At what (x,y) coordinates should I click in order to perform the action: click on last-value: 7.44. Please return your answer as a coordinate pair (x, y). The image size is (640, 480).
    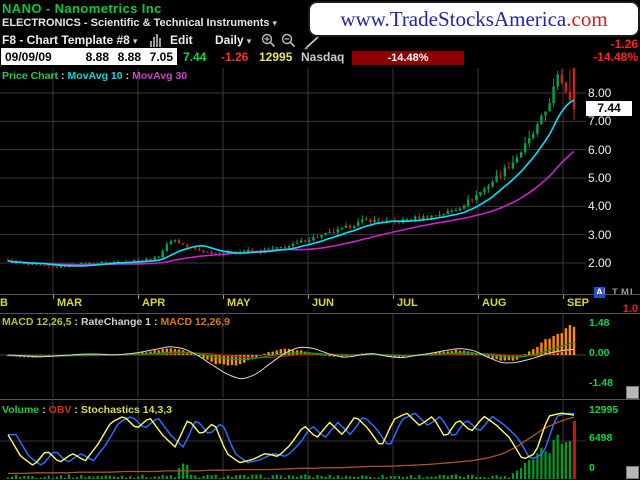
    Looking at the image, I should click on (195, 57).